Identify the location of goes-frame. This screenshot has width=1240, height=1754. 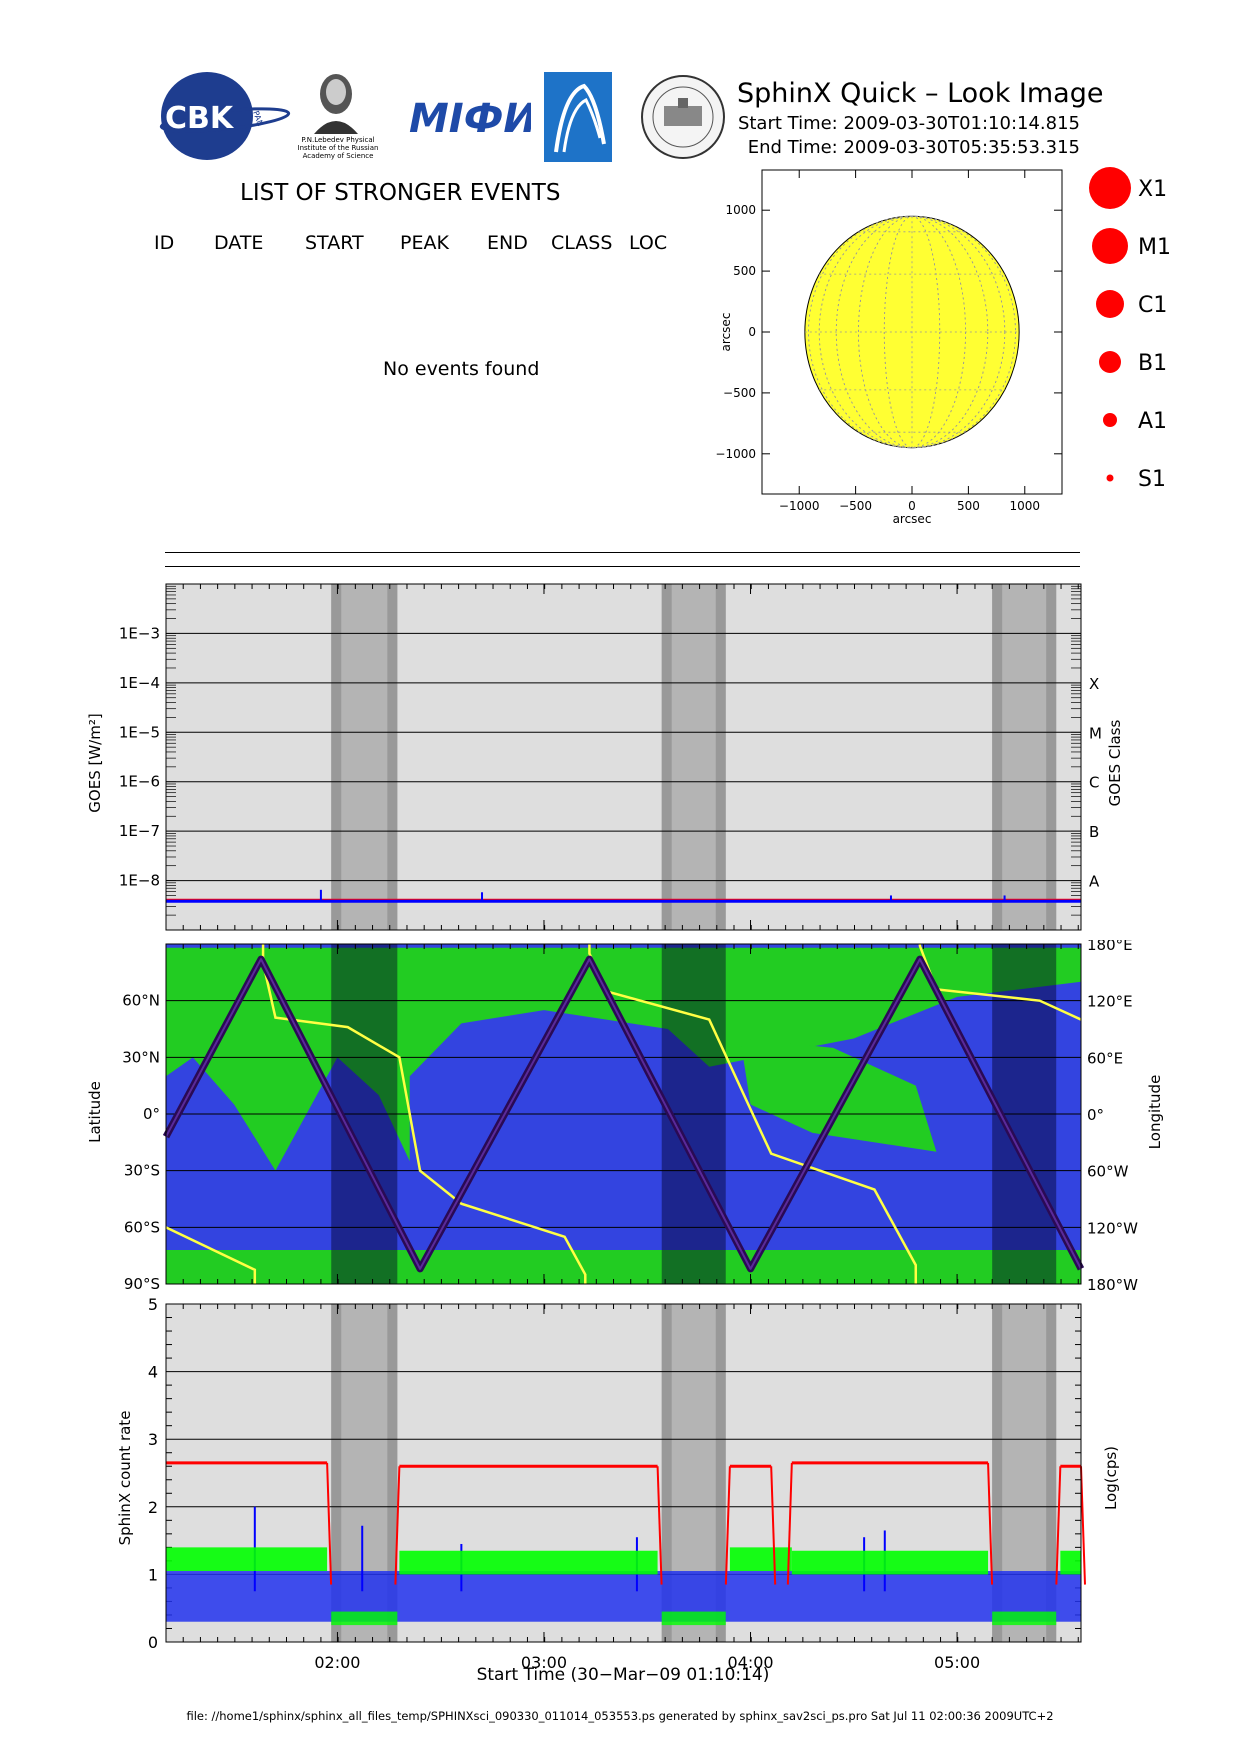
(623, 757).